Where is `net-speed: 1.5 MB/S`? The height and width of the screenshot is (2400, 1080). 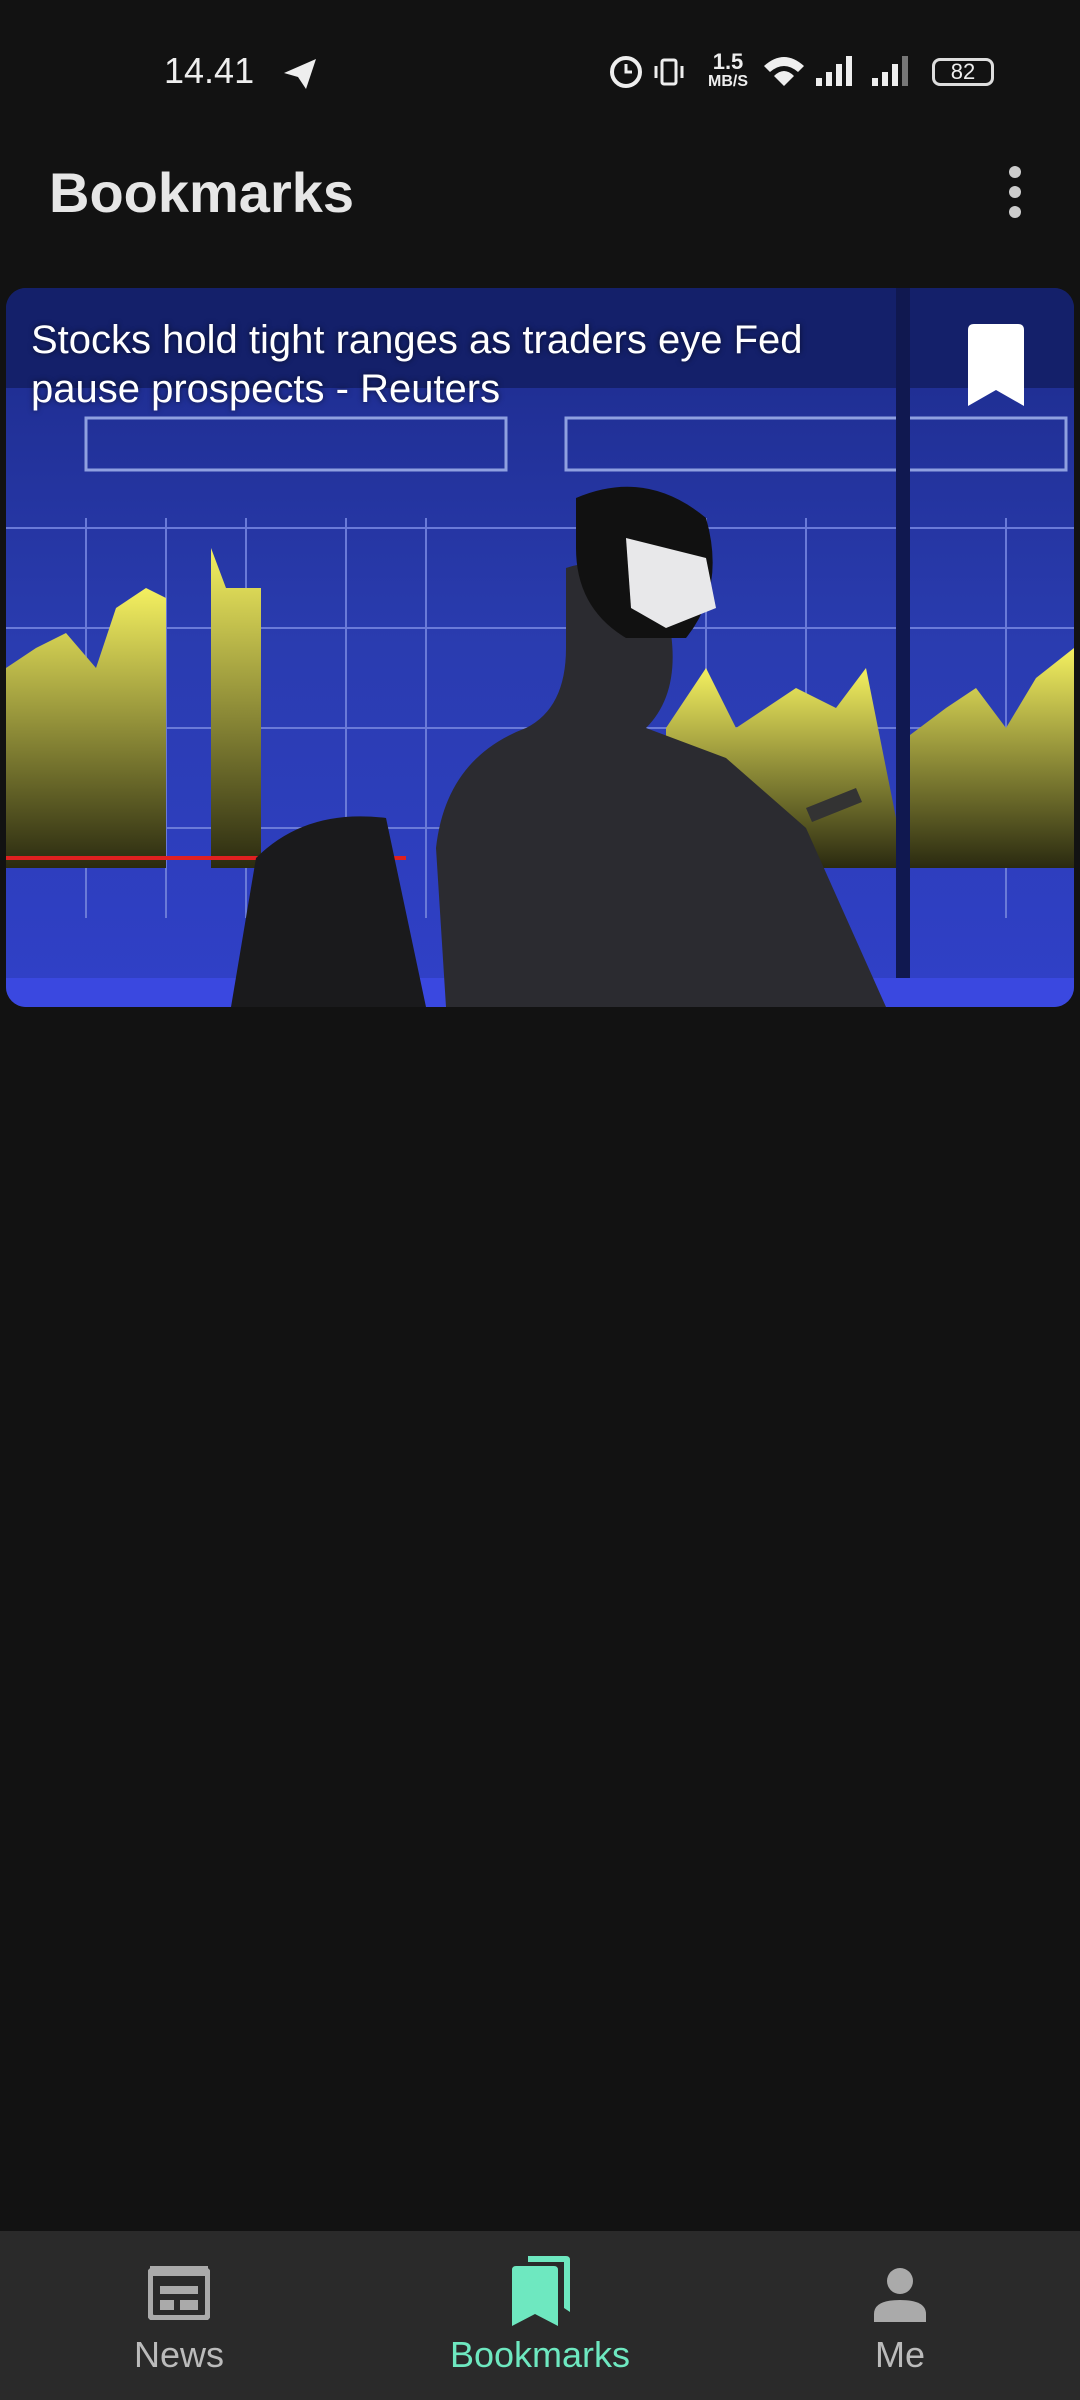 net-speed: 1.5 MB/S is located at coordinates (728, 70).